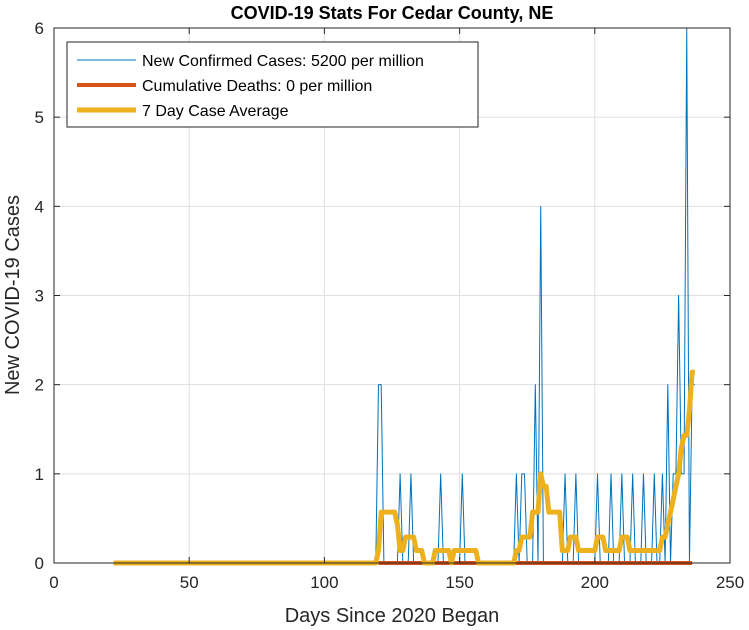 This screenshot has width=749, height=630. I want to click on x-tick-label: 100, so click(324, 582).